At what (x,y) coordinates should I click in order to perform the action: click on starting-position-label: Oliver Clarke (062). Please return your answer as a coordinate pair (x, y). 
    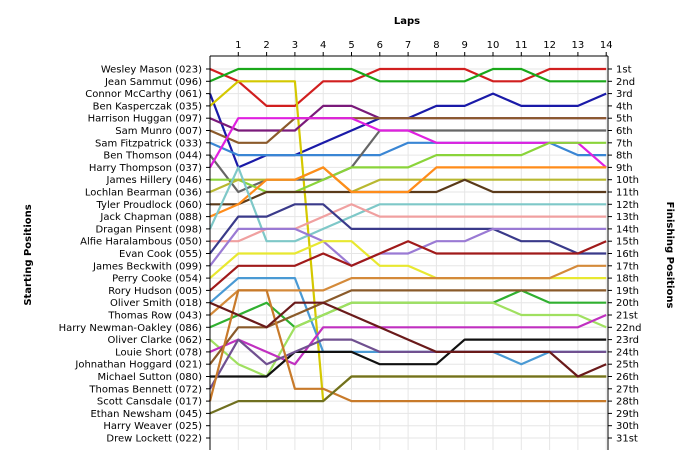
    Looking at the image, I should click on (155, 340).